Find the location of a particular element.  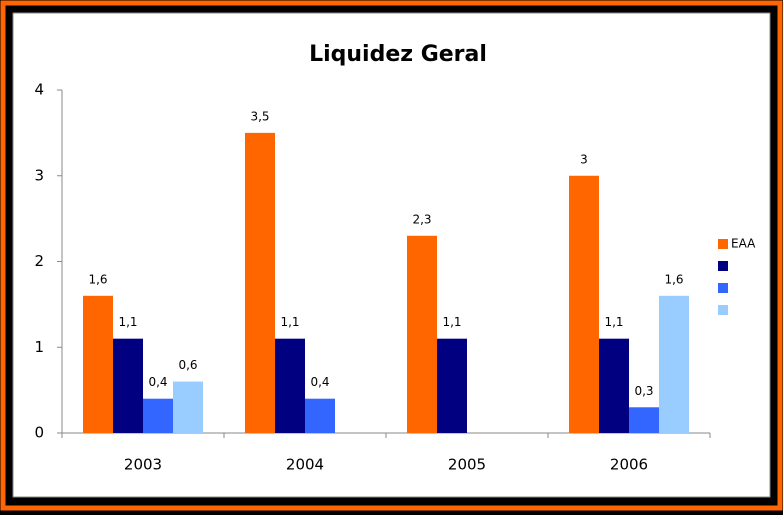

x-tick-label: 2006 is located at coordinates (629, 465).